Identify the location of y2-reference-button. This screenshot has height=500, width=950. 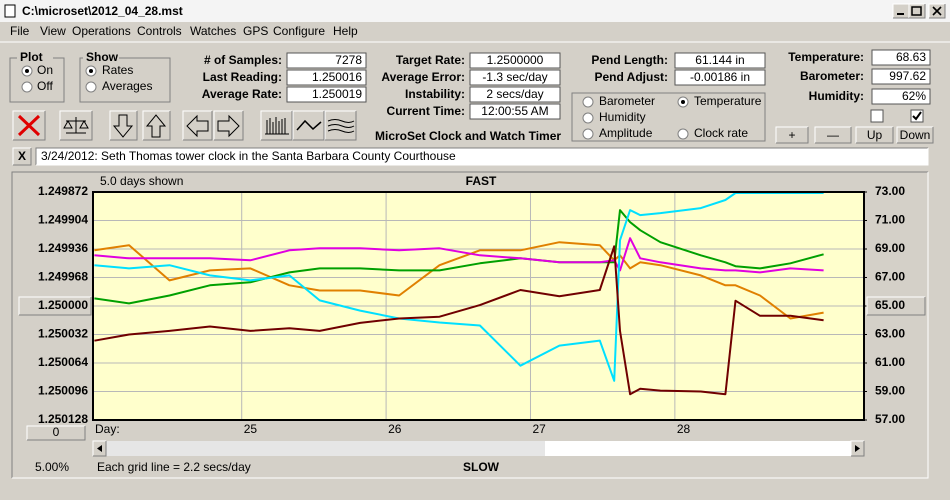
(896, 306).